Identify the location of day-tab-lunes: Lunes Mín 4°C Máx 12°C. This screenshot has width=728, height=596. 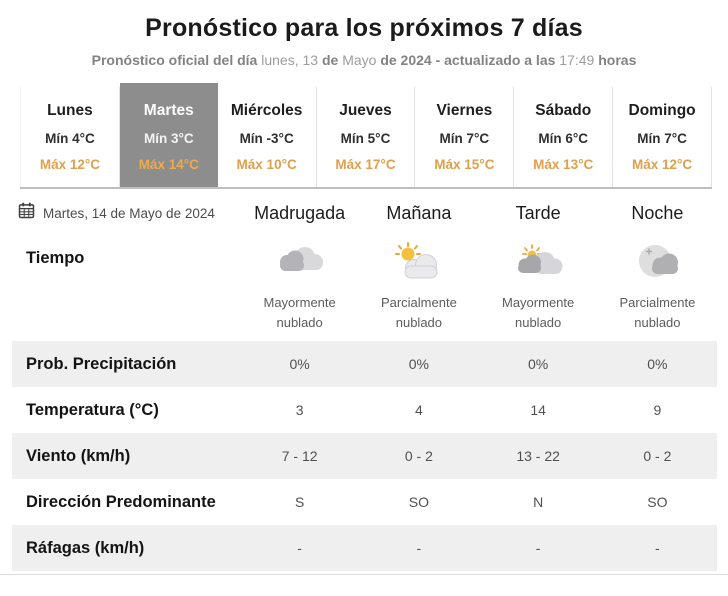
(70, 137).